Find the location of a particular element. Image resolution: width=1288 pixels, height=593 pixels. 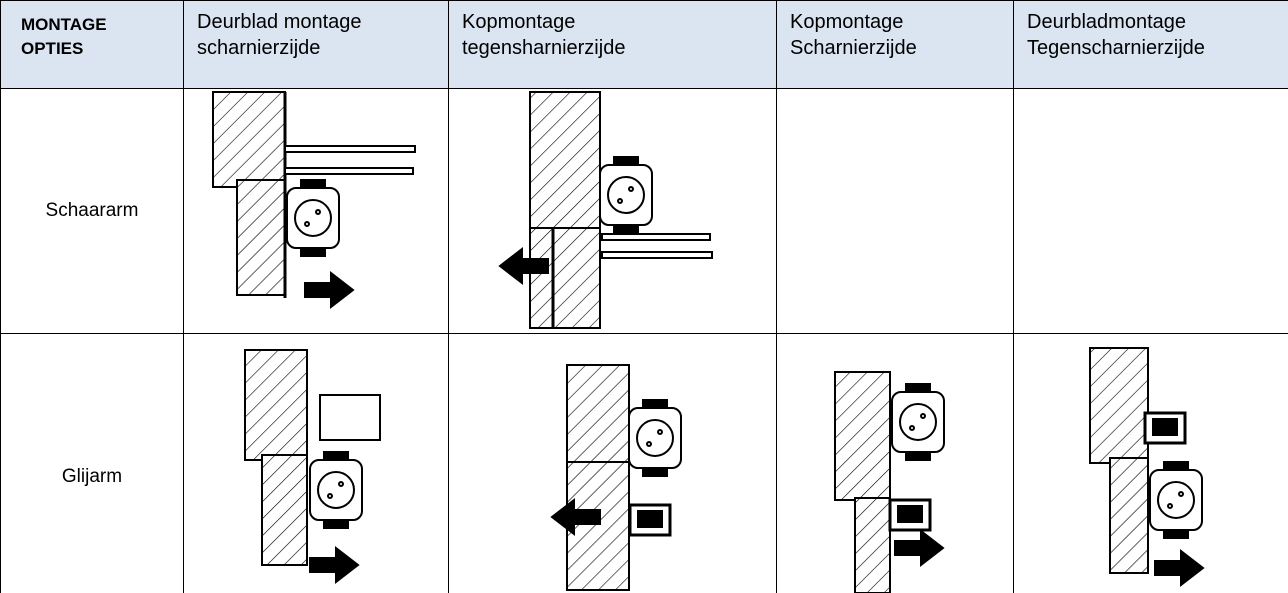

header-text: MONTAGE is located at coordinates (64, 24).